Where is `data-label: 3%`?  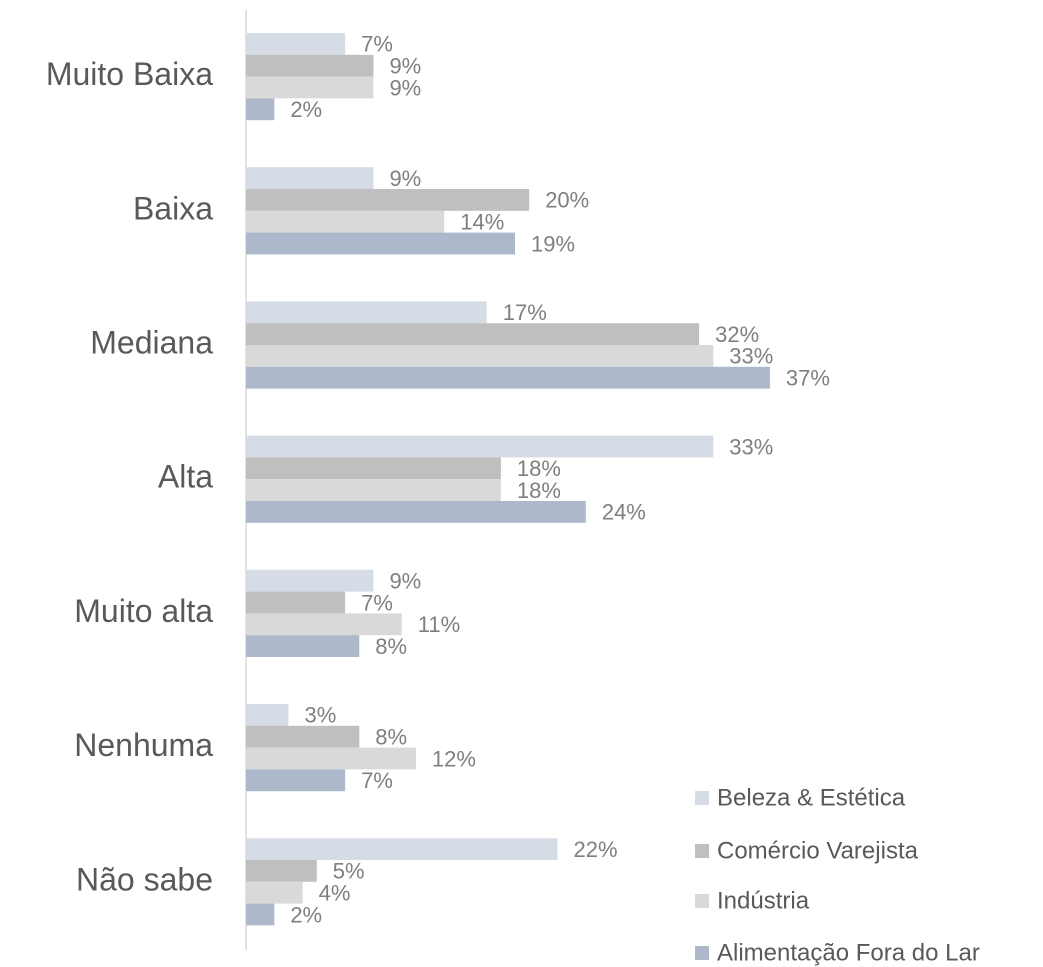
data-label: 3% is located at coordinates (320, 715).